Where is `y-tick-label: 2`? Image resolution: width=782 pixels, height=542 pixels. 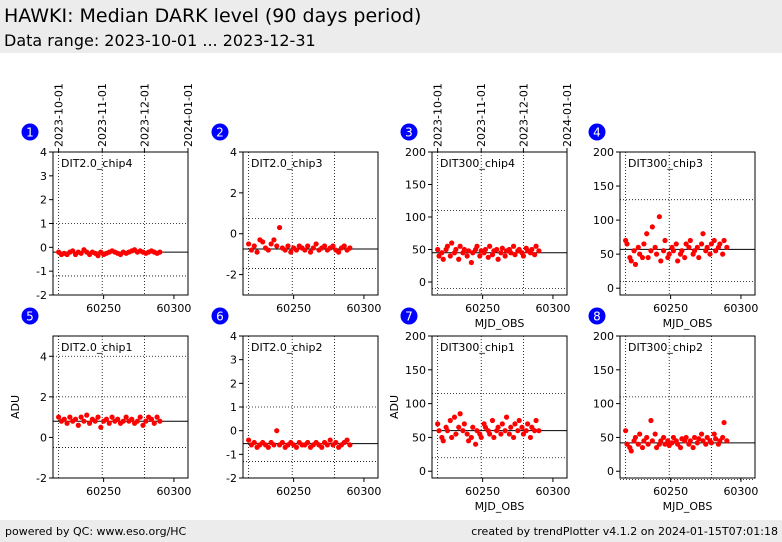 y-tick-label: 2 is located at coordinates (43, 200).